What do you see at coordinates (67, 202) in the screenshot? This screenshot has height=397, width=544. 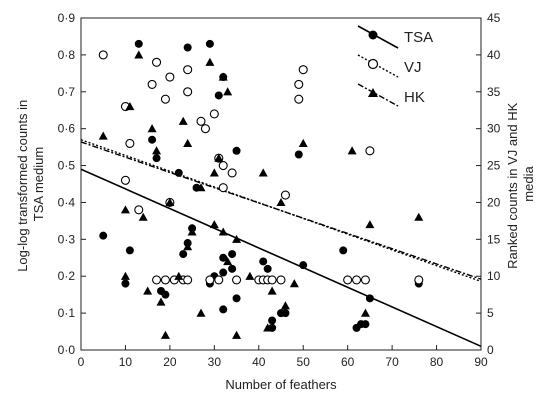 I see `y-left-tick-label: 0·4` at bounding box center [67, 202].